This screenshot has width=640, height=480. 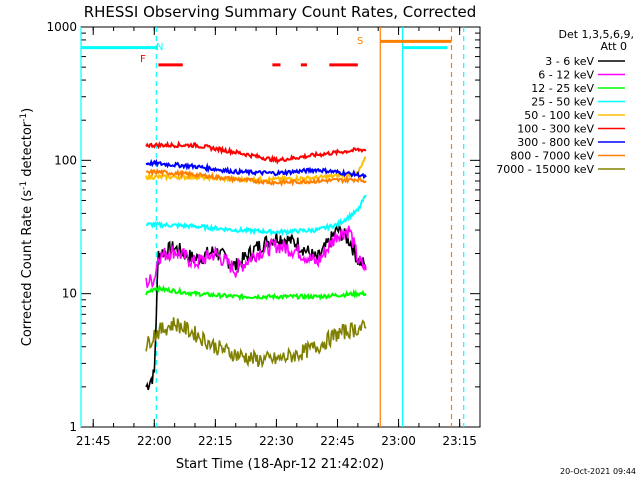 I want to click on status-bars, so click(x=266, y=53).